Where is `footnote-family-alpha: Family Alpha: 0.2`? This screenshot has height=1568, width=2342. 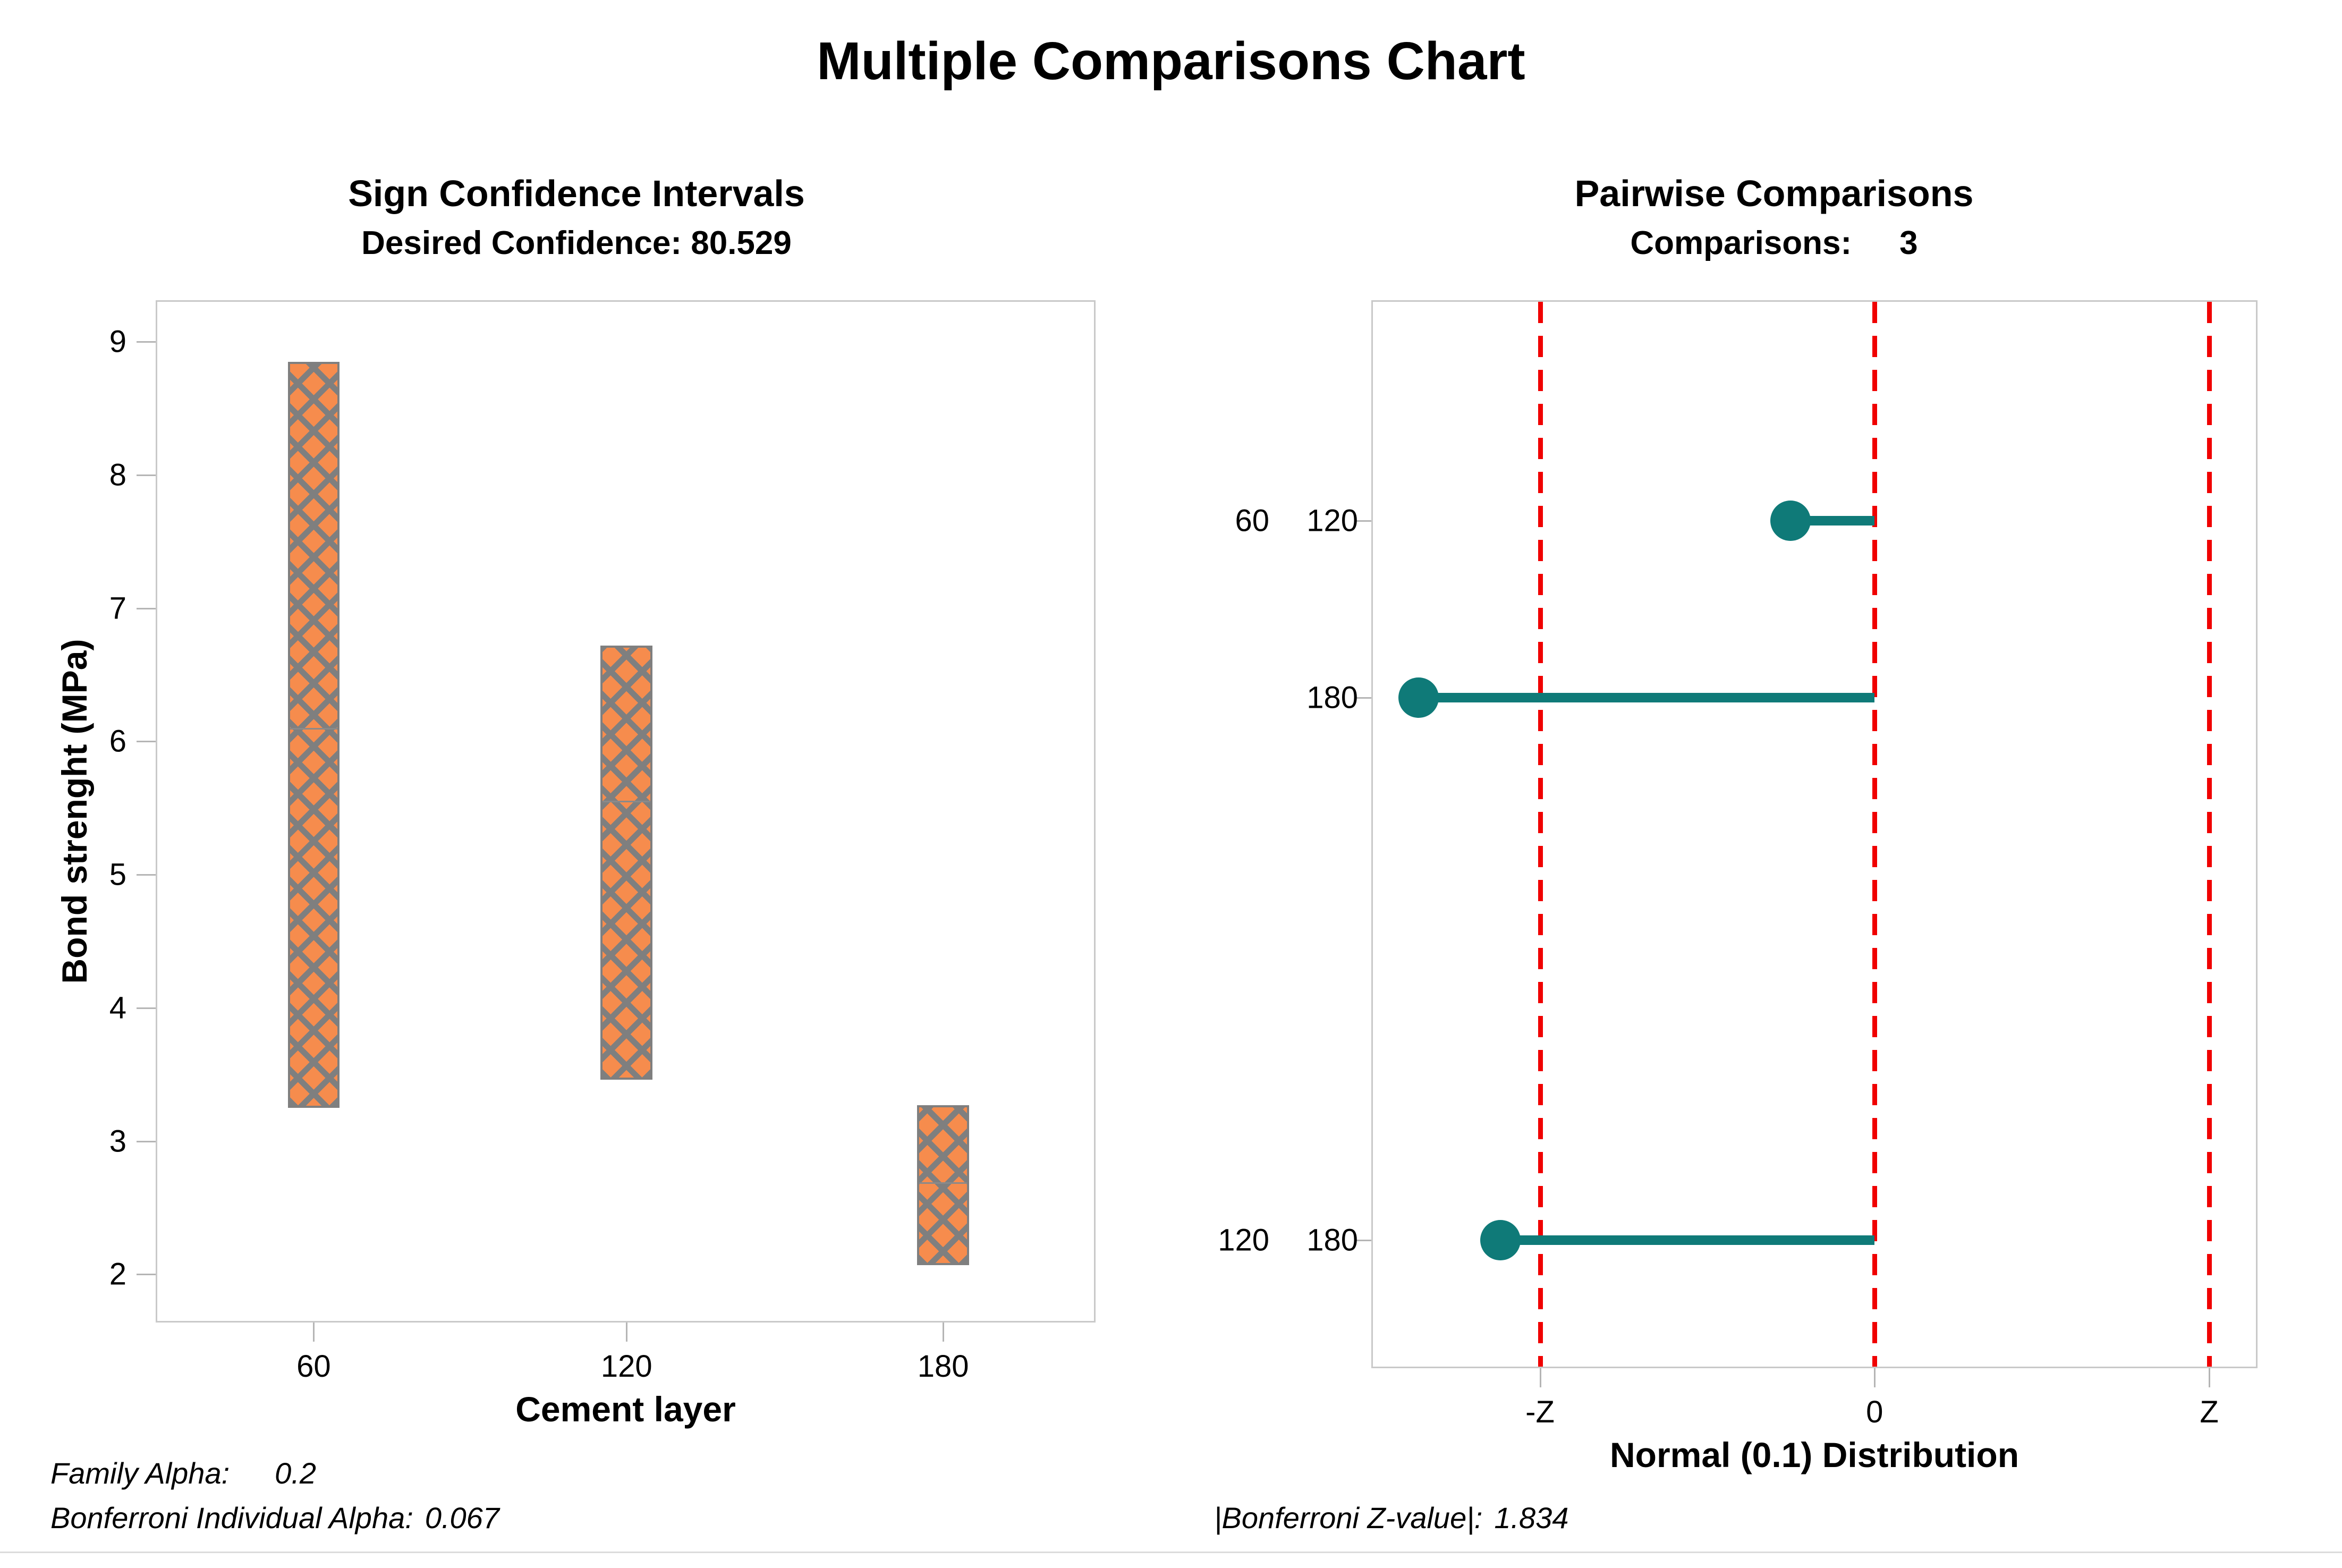 footnote-family-alpha: Family Alpha: 0.2 is located at coordinates (183, 1473).